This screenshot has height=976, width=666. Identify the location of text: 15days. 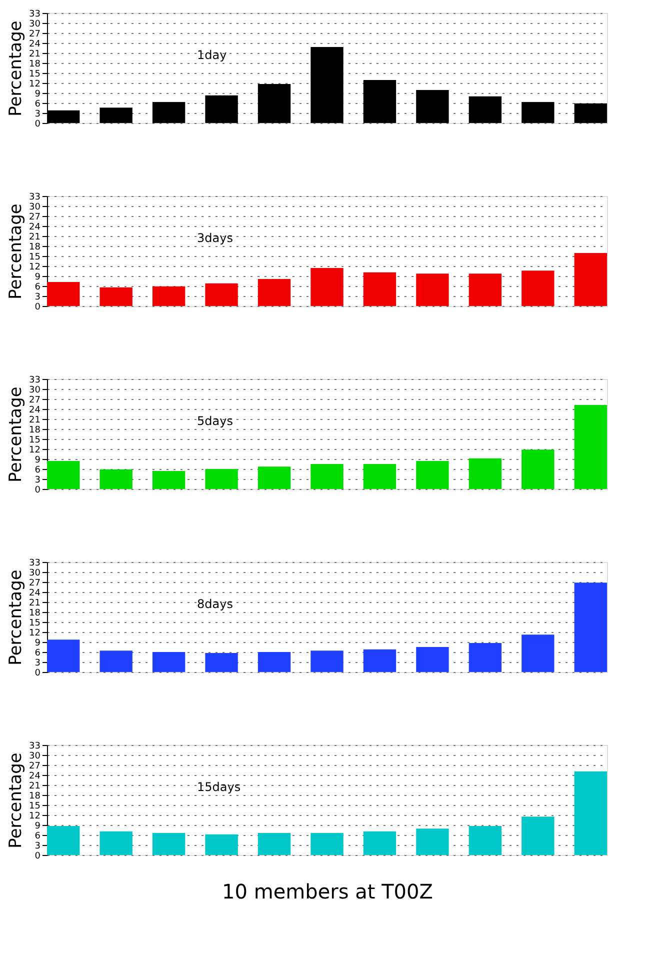
(219, 787).